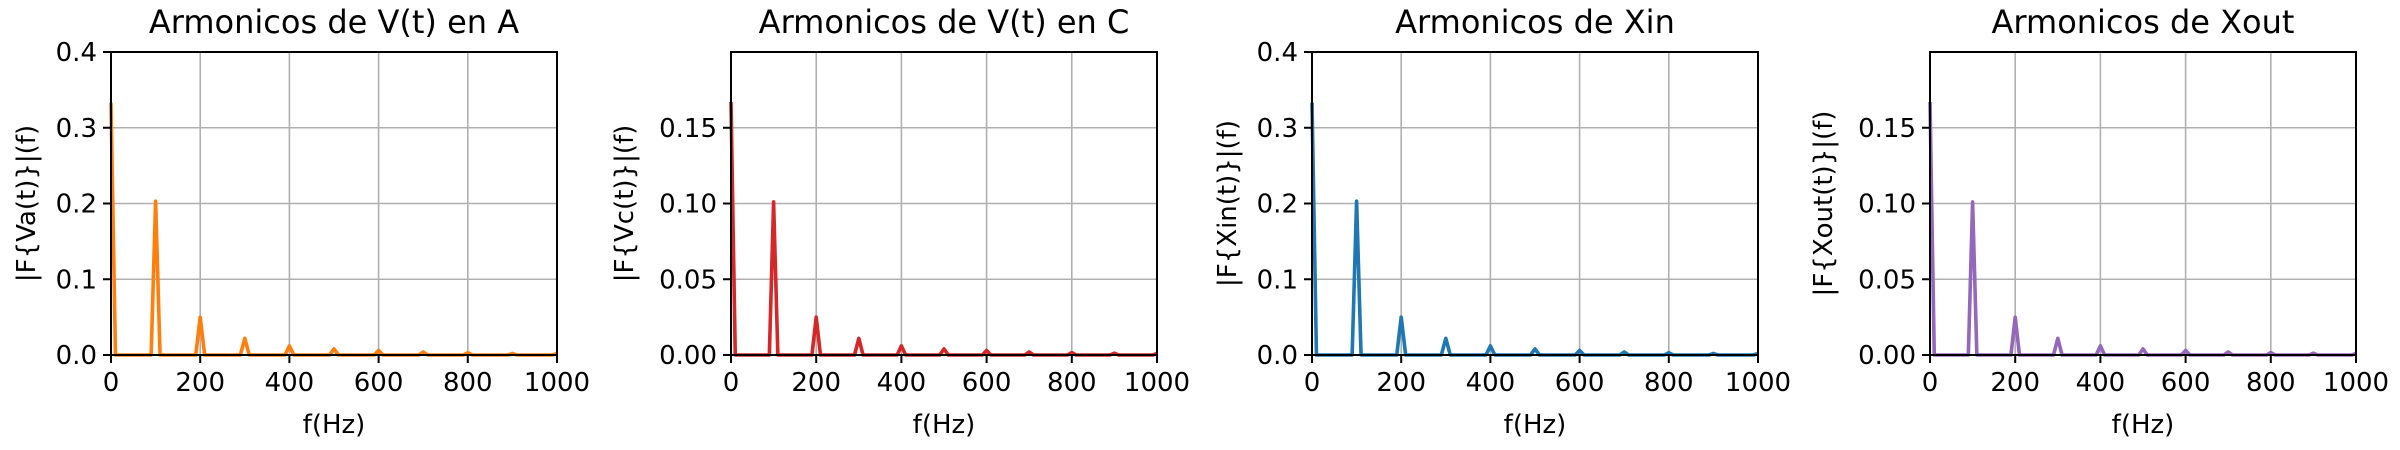 This screenshot has width=2400, height=450. What do you see at coordinates (1824, 204) in the screenshot?
I see `y-axis-label: |F{Xout(t)}|(f)` at bounding box center [1824, 204].